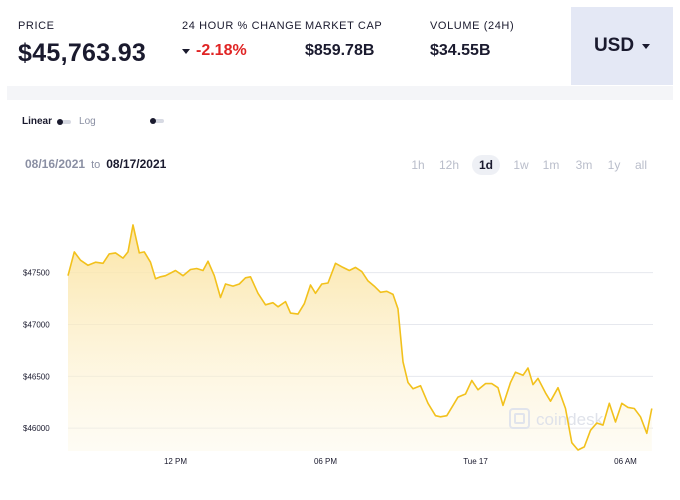  Describe the element at coordinates (472, 40) in the screenshot. I see `volume-stat: VOLUME (24H) $34.55B` at that location.